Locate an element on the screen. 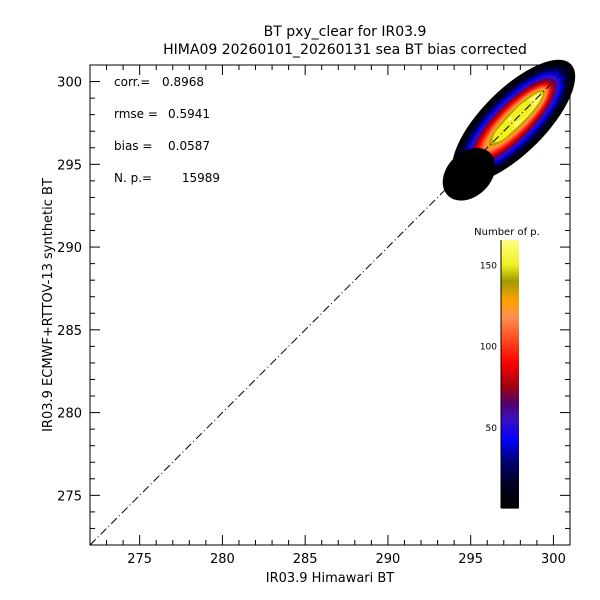  density-peak is located at coordinates (522, 111).